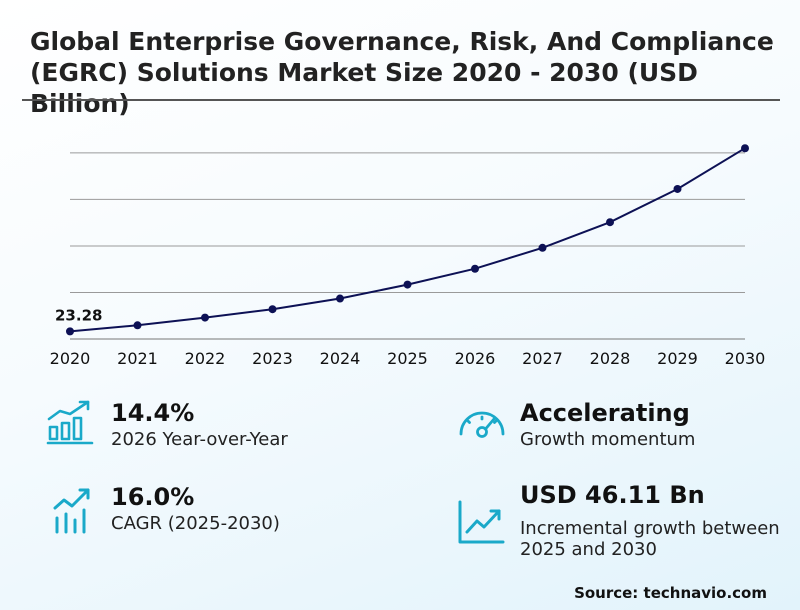 The height and width of the screenshot is (610, 800). Describe the element at coordinates (610, 358) in the screenshot. I see `x-tick-label: 2028` at that location.